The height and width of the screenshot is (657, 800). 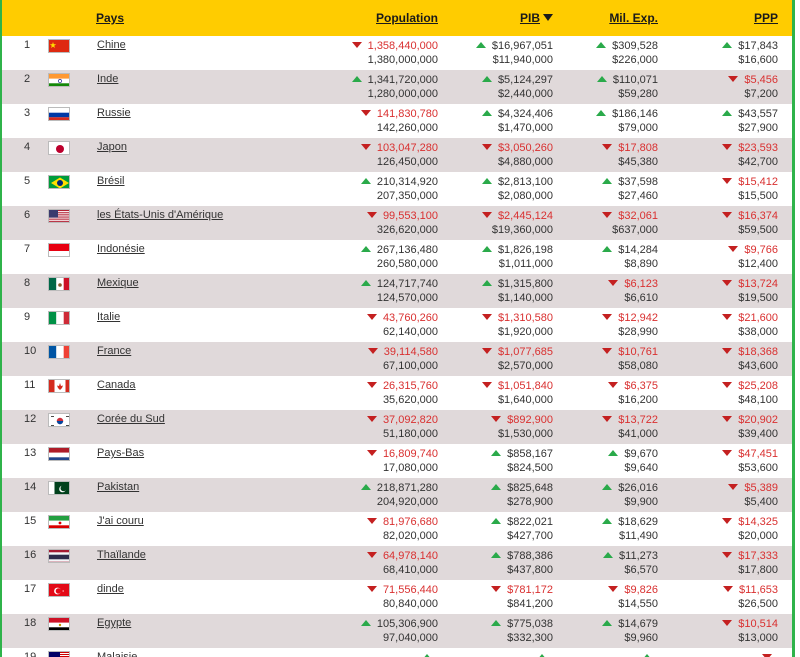 What do you see at coordinates (27, 317) in the screenshot?
I see `rank-number: 9` at bounding box center [27, 317].